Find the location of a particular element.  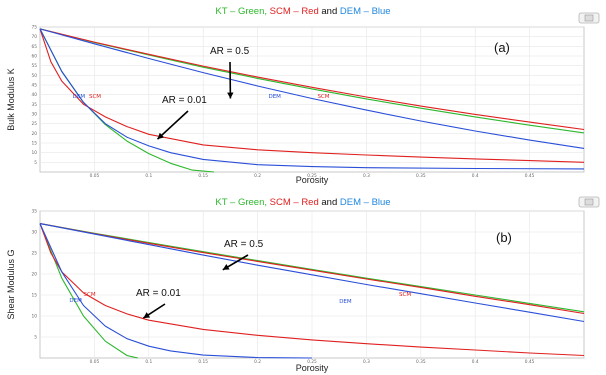

panel-tag: (a) is located at coordinates (502, 47).